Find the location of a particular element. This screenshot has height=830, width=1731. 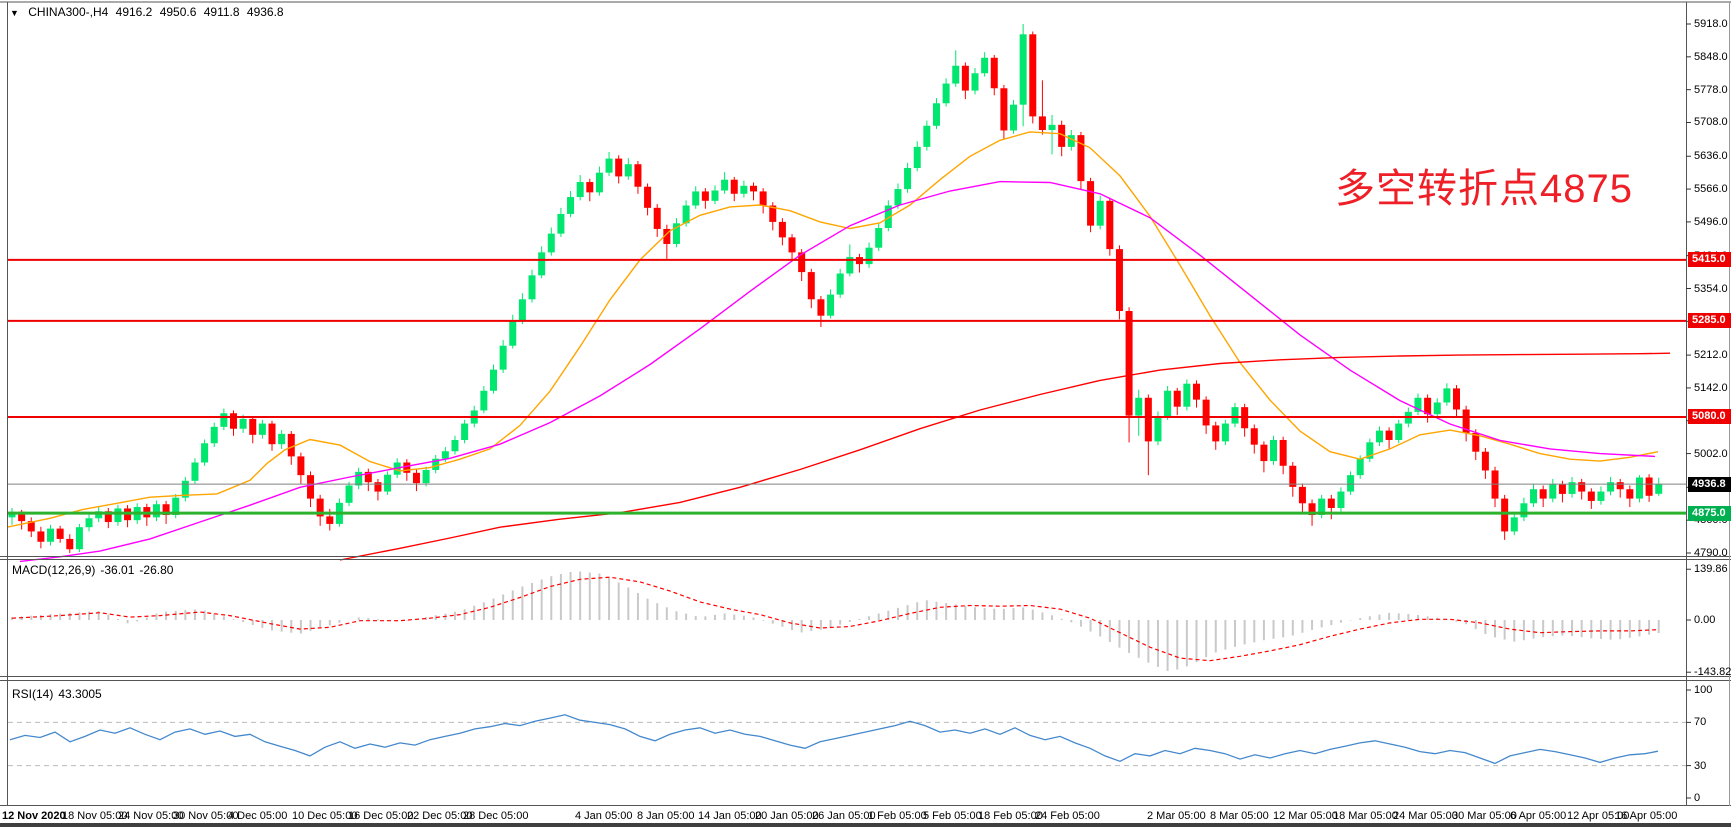

rsi-group is located at coordinates (847, 740).